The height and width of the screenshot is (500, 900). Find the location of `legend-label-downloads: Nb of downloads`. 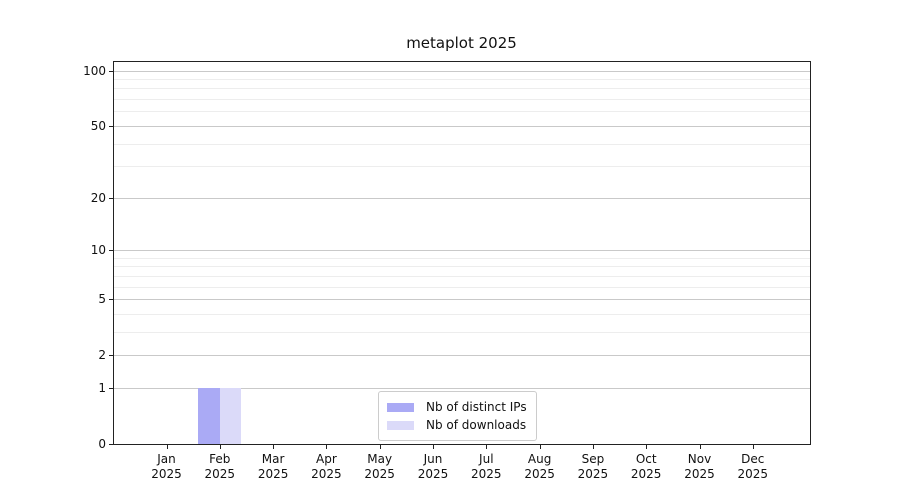

legend-label-downloads: Nb of downloads is located at coordinates (476, 424).